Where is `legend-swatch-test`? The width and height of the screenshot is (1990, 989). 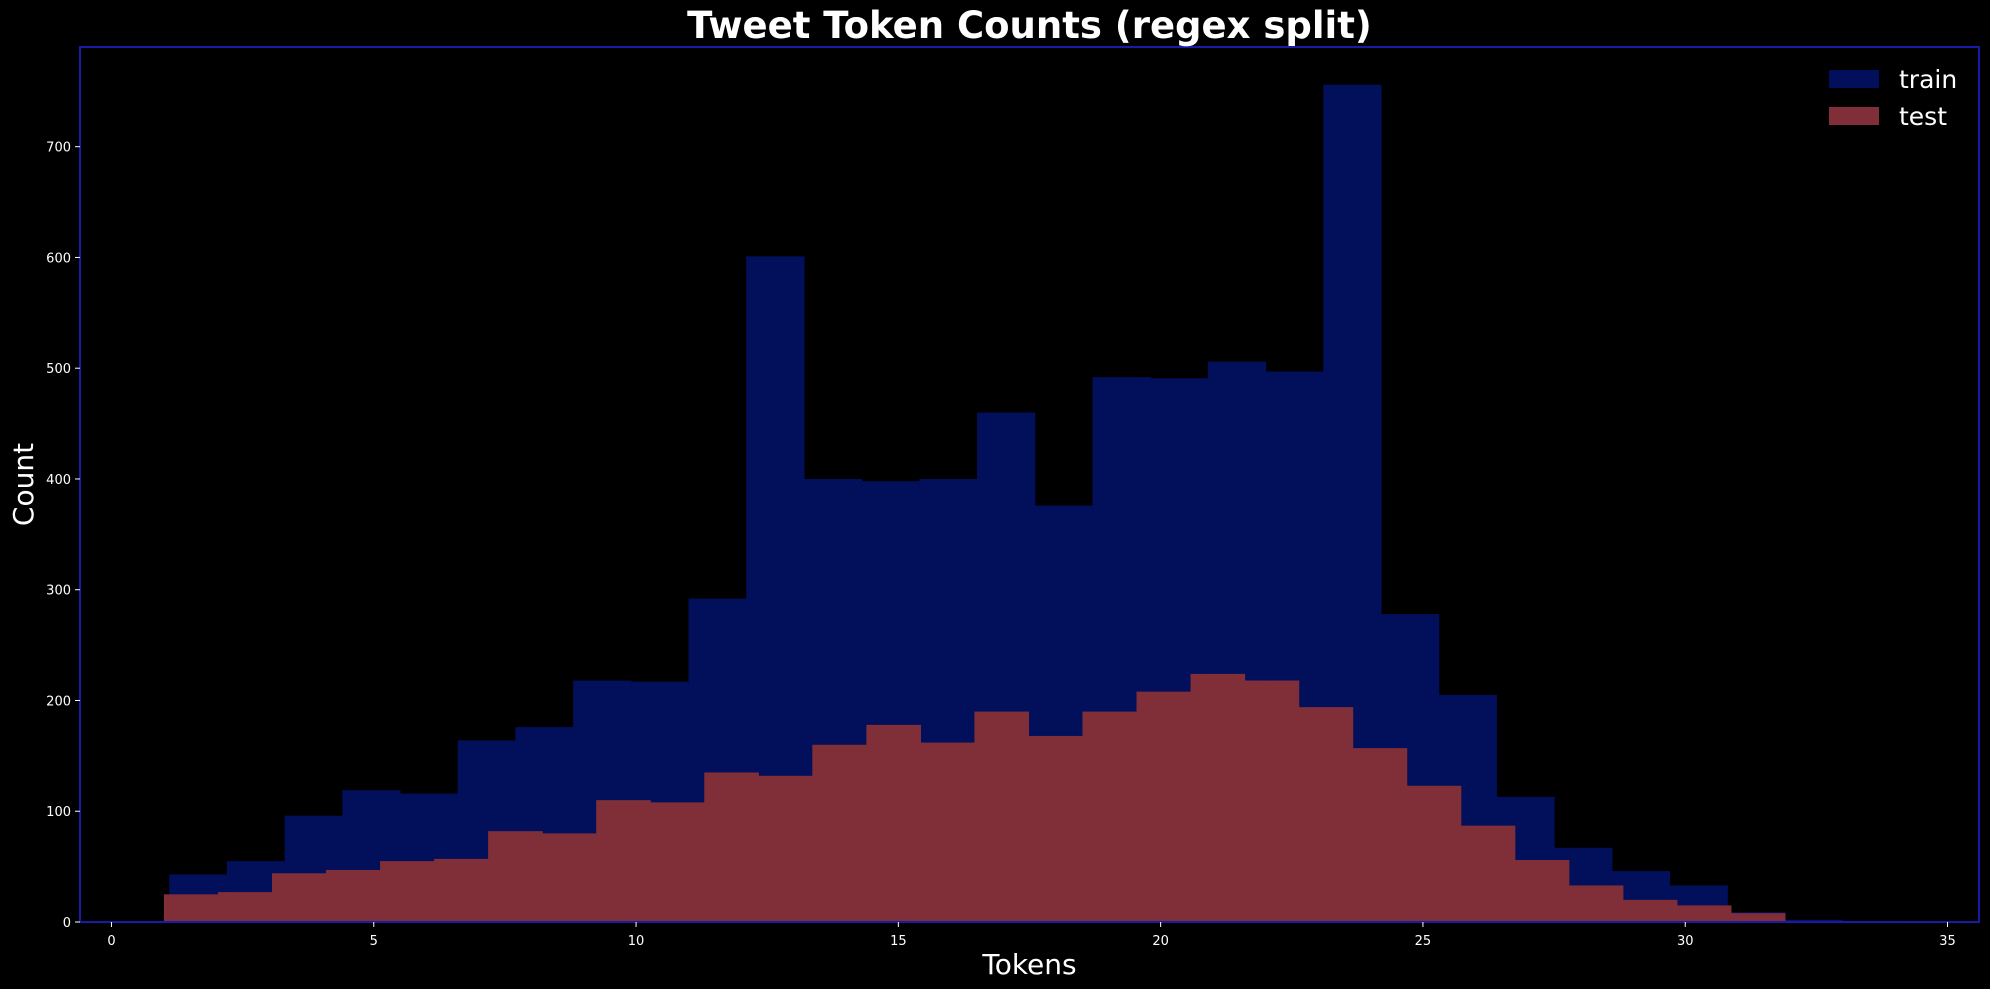
legend-swatch-test is located at coordinates (1854, 116).